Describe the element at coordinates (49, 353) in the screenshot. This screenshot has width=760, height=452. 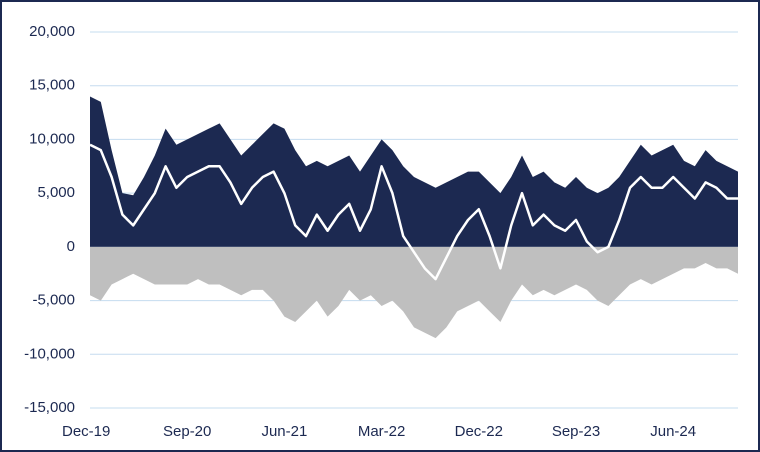
I see `y-tick-label: -10,000` at that location.